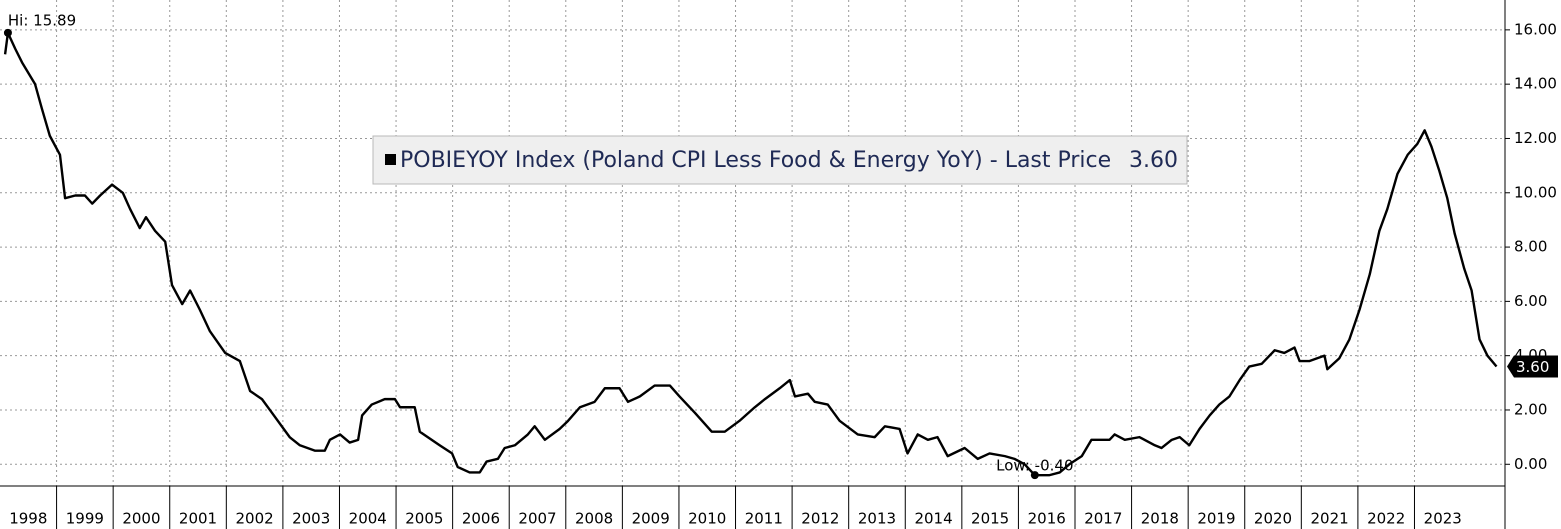 This screenshot has width=1561, height=529. Describe the element at coordinates (28, 519) in the screenshot. I see `x-tick-label: 1998` at that location.